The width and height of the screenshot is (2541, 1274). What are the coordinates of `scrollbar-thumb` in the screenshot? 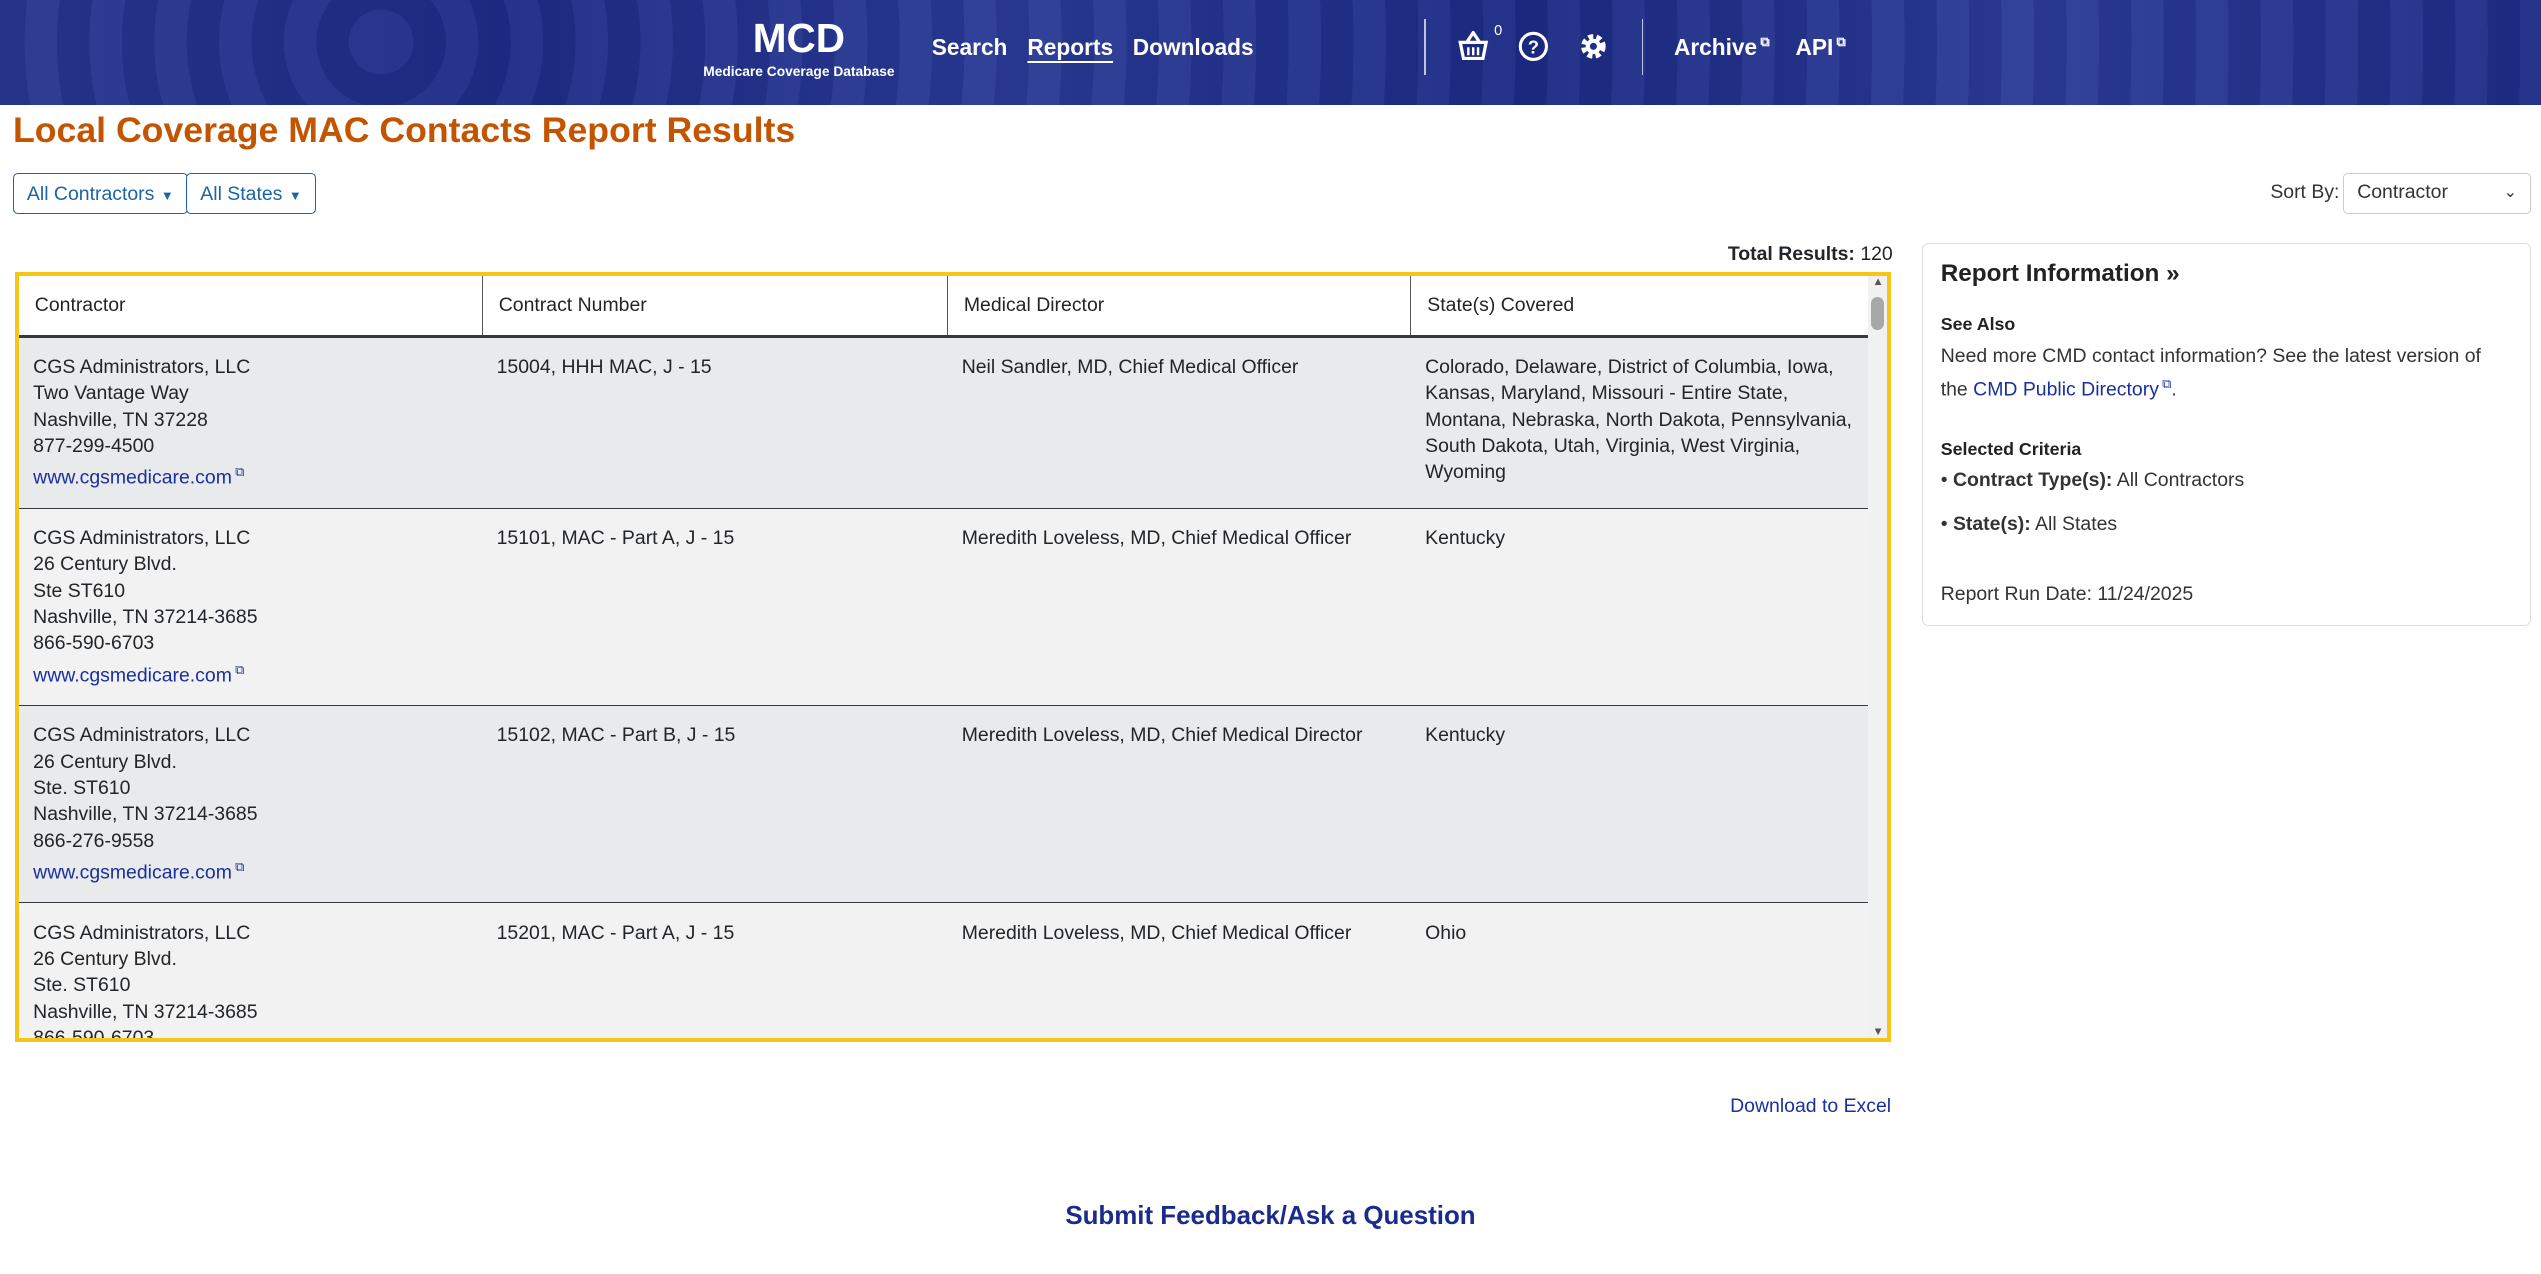 It's located at (1877, 313).